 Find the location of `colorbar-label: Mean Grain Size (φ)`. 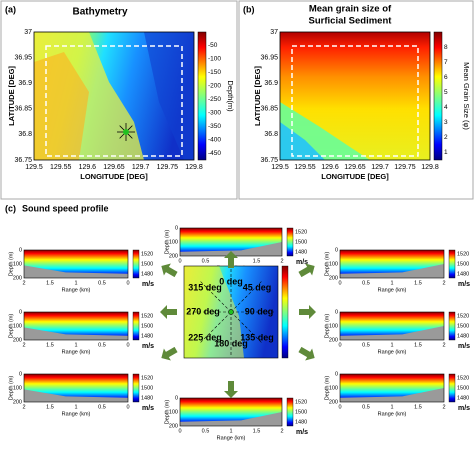

colorbar-label: Mean Grain Size (φ) is located at coordinates (466, 96).